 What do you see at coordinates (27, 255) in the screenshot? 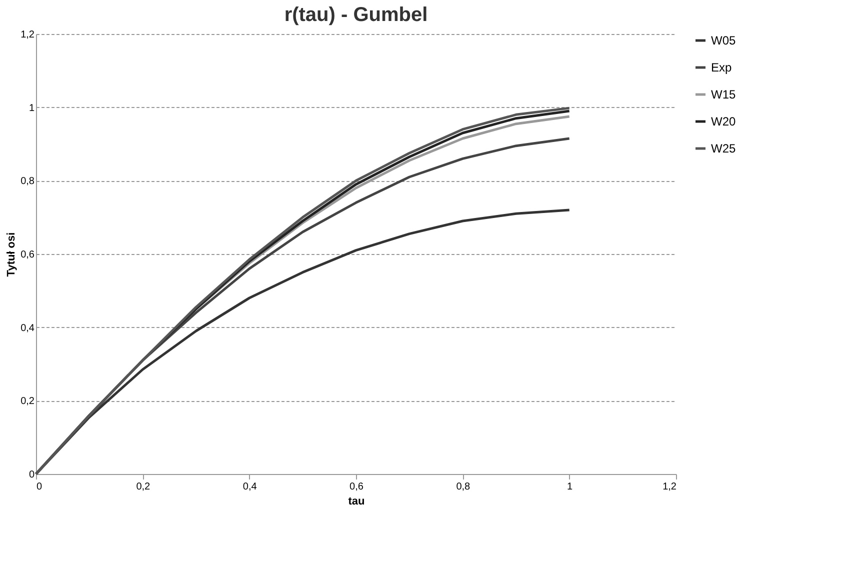
I see `y-tick-label: 0,6` at bounding box center [27, 255].